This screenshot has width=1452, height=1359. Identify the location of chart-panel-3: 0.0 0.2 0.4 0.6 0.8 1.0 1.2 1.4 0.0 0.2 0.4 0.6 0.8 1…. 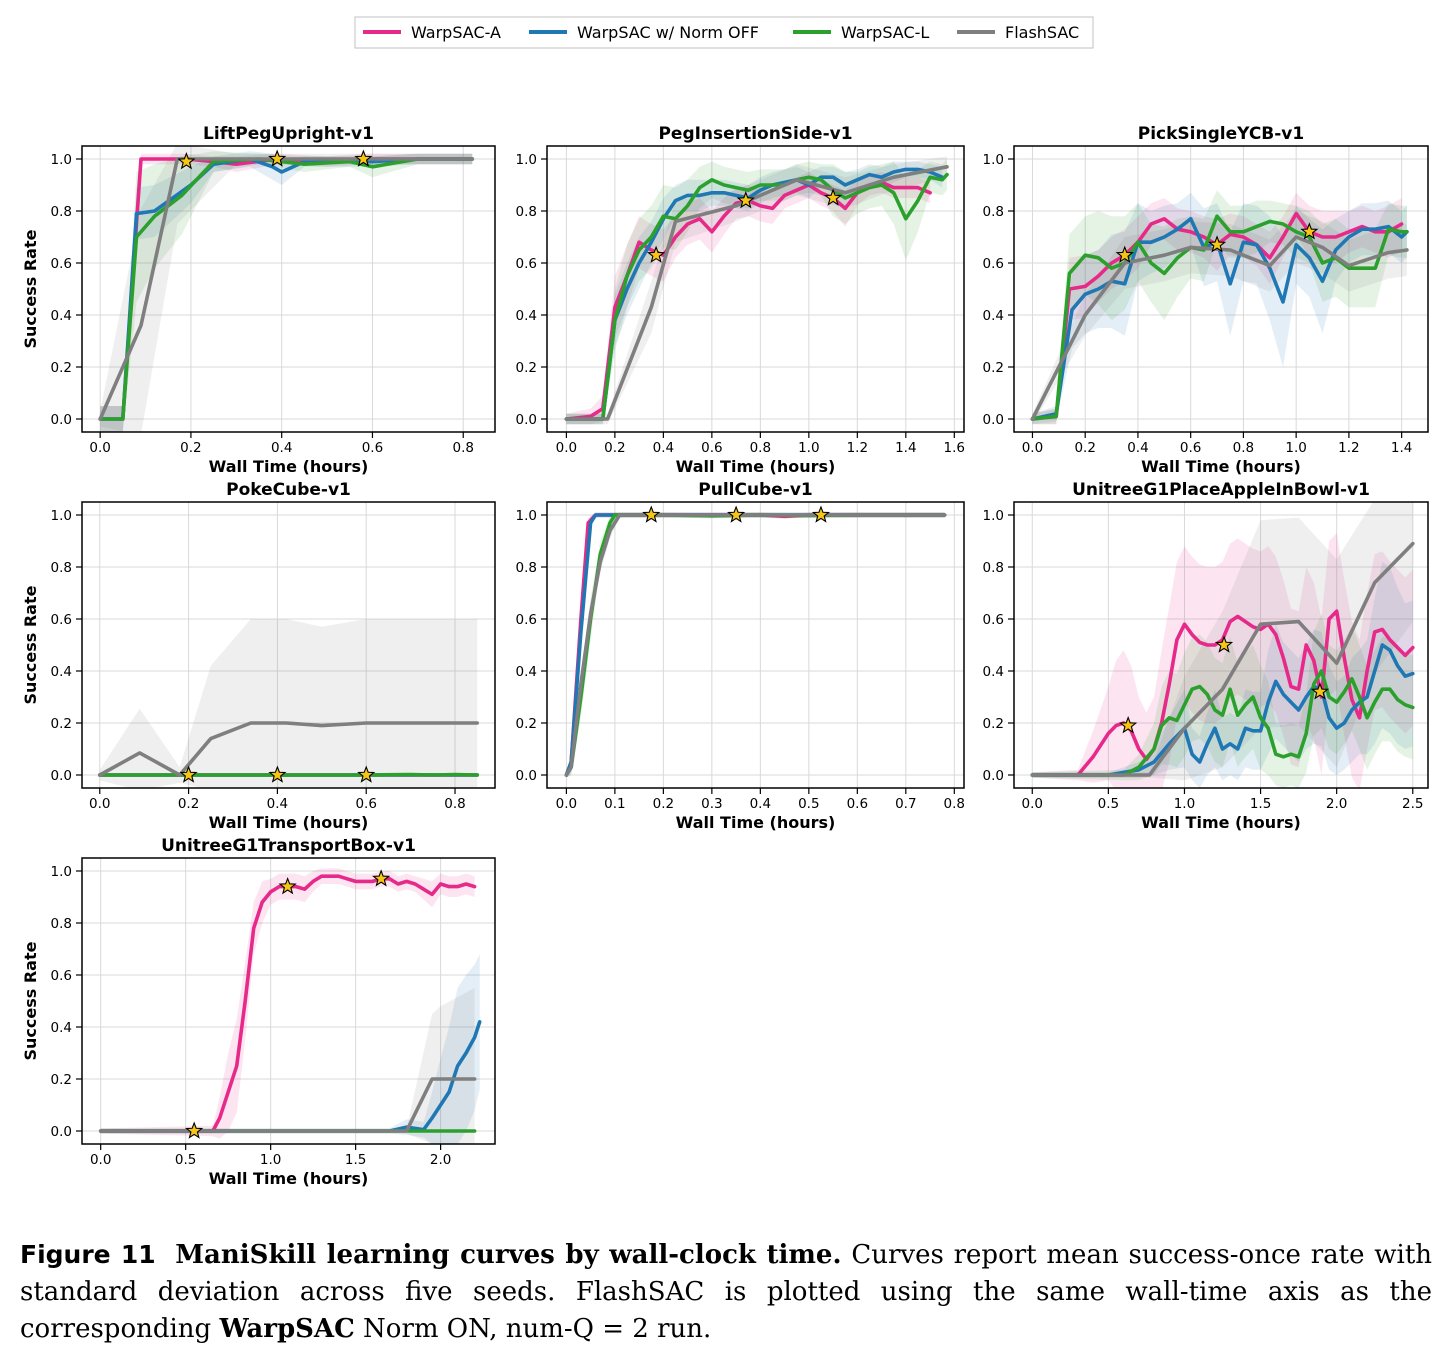
(1206, 300).